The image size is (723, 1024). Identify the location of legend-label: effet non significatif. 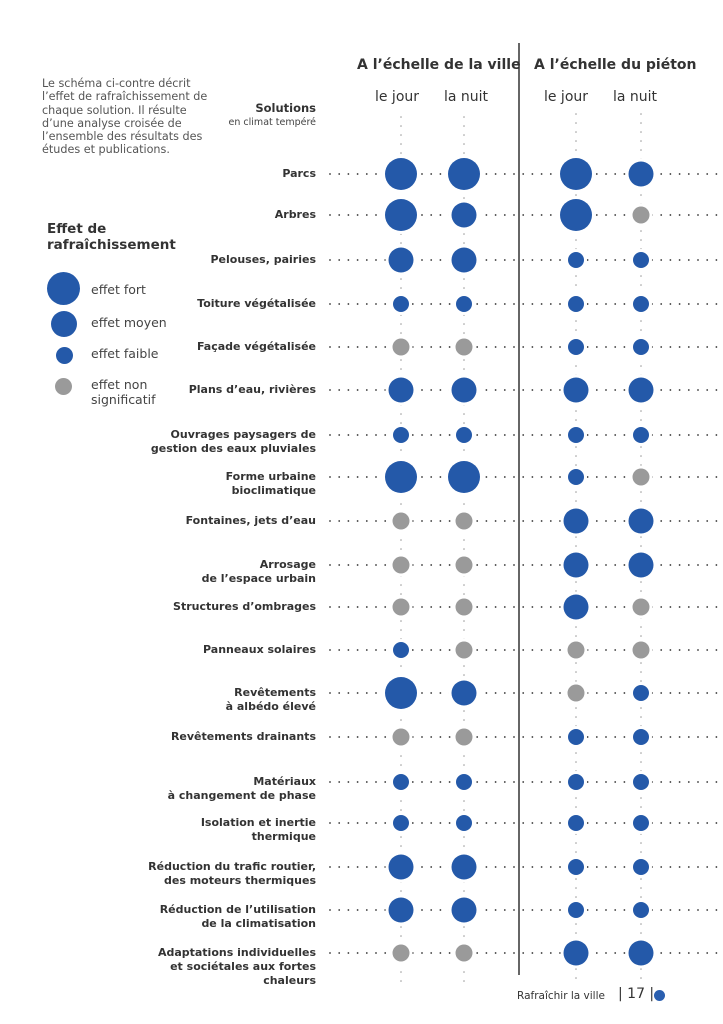
(123, 392).